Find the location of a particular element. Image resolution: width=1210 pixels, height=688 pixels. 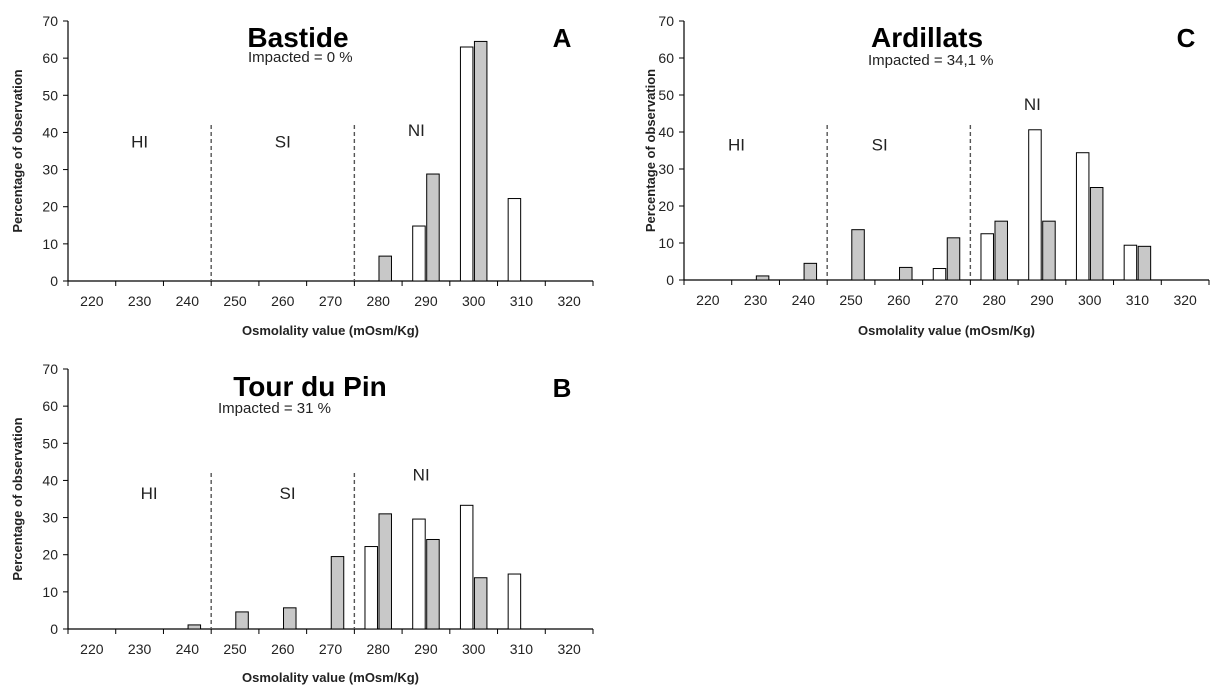

chart-title: Tour du Pin is located at coordinates (309, 386).